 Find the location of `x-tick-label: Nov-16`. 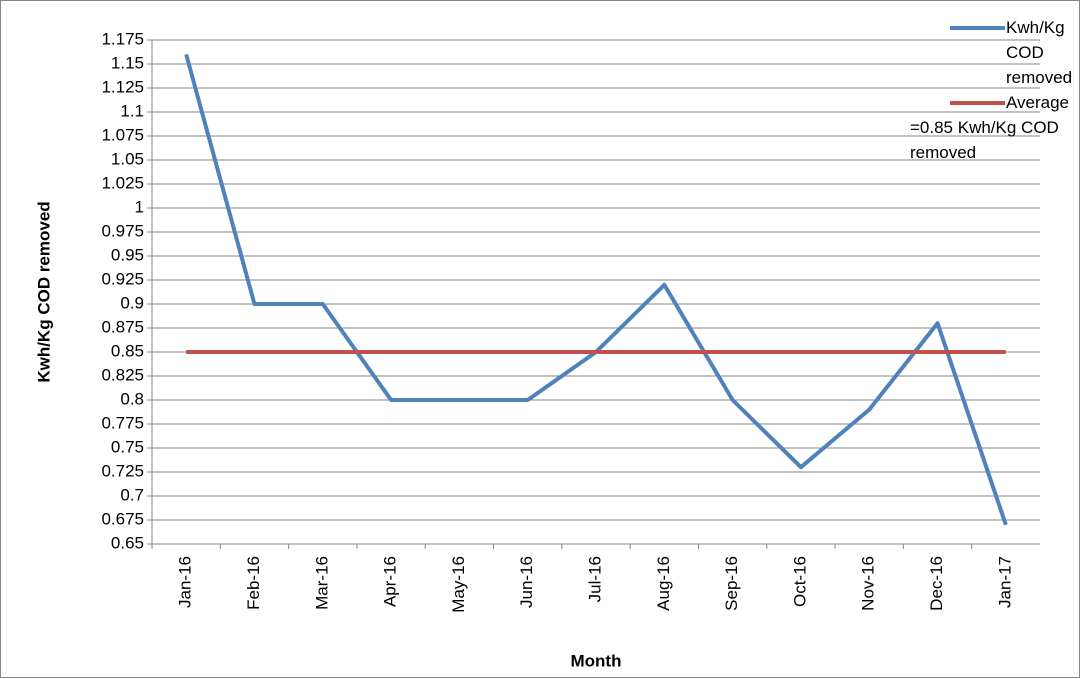

x-tick-label: Nov-16 is located at coordinates (868, 583).